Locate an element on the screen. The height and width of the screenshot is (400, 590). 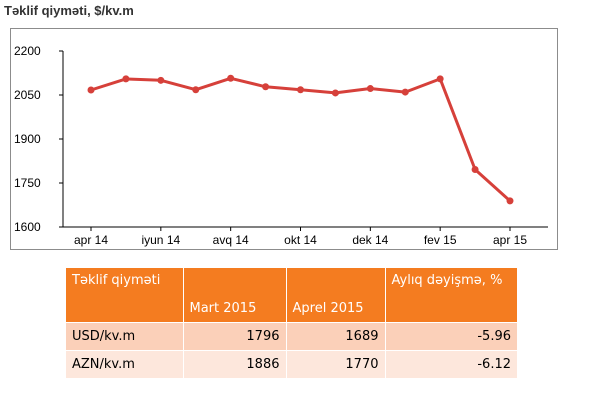
cell-change-azn: -6.12 is located at coordinates (451, 363).